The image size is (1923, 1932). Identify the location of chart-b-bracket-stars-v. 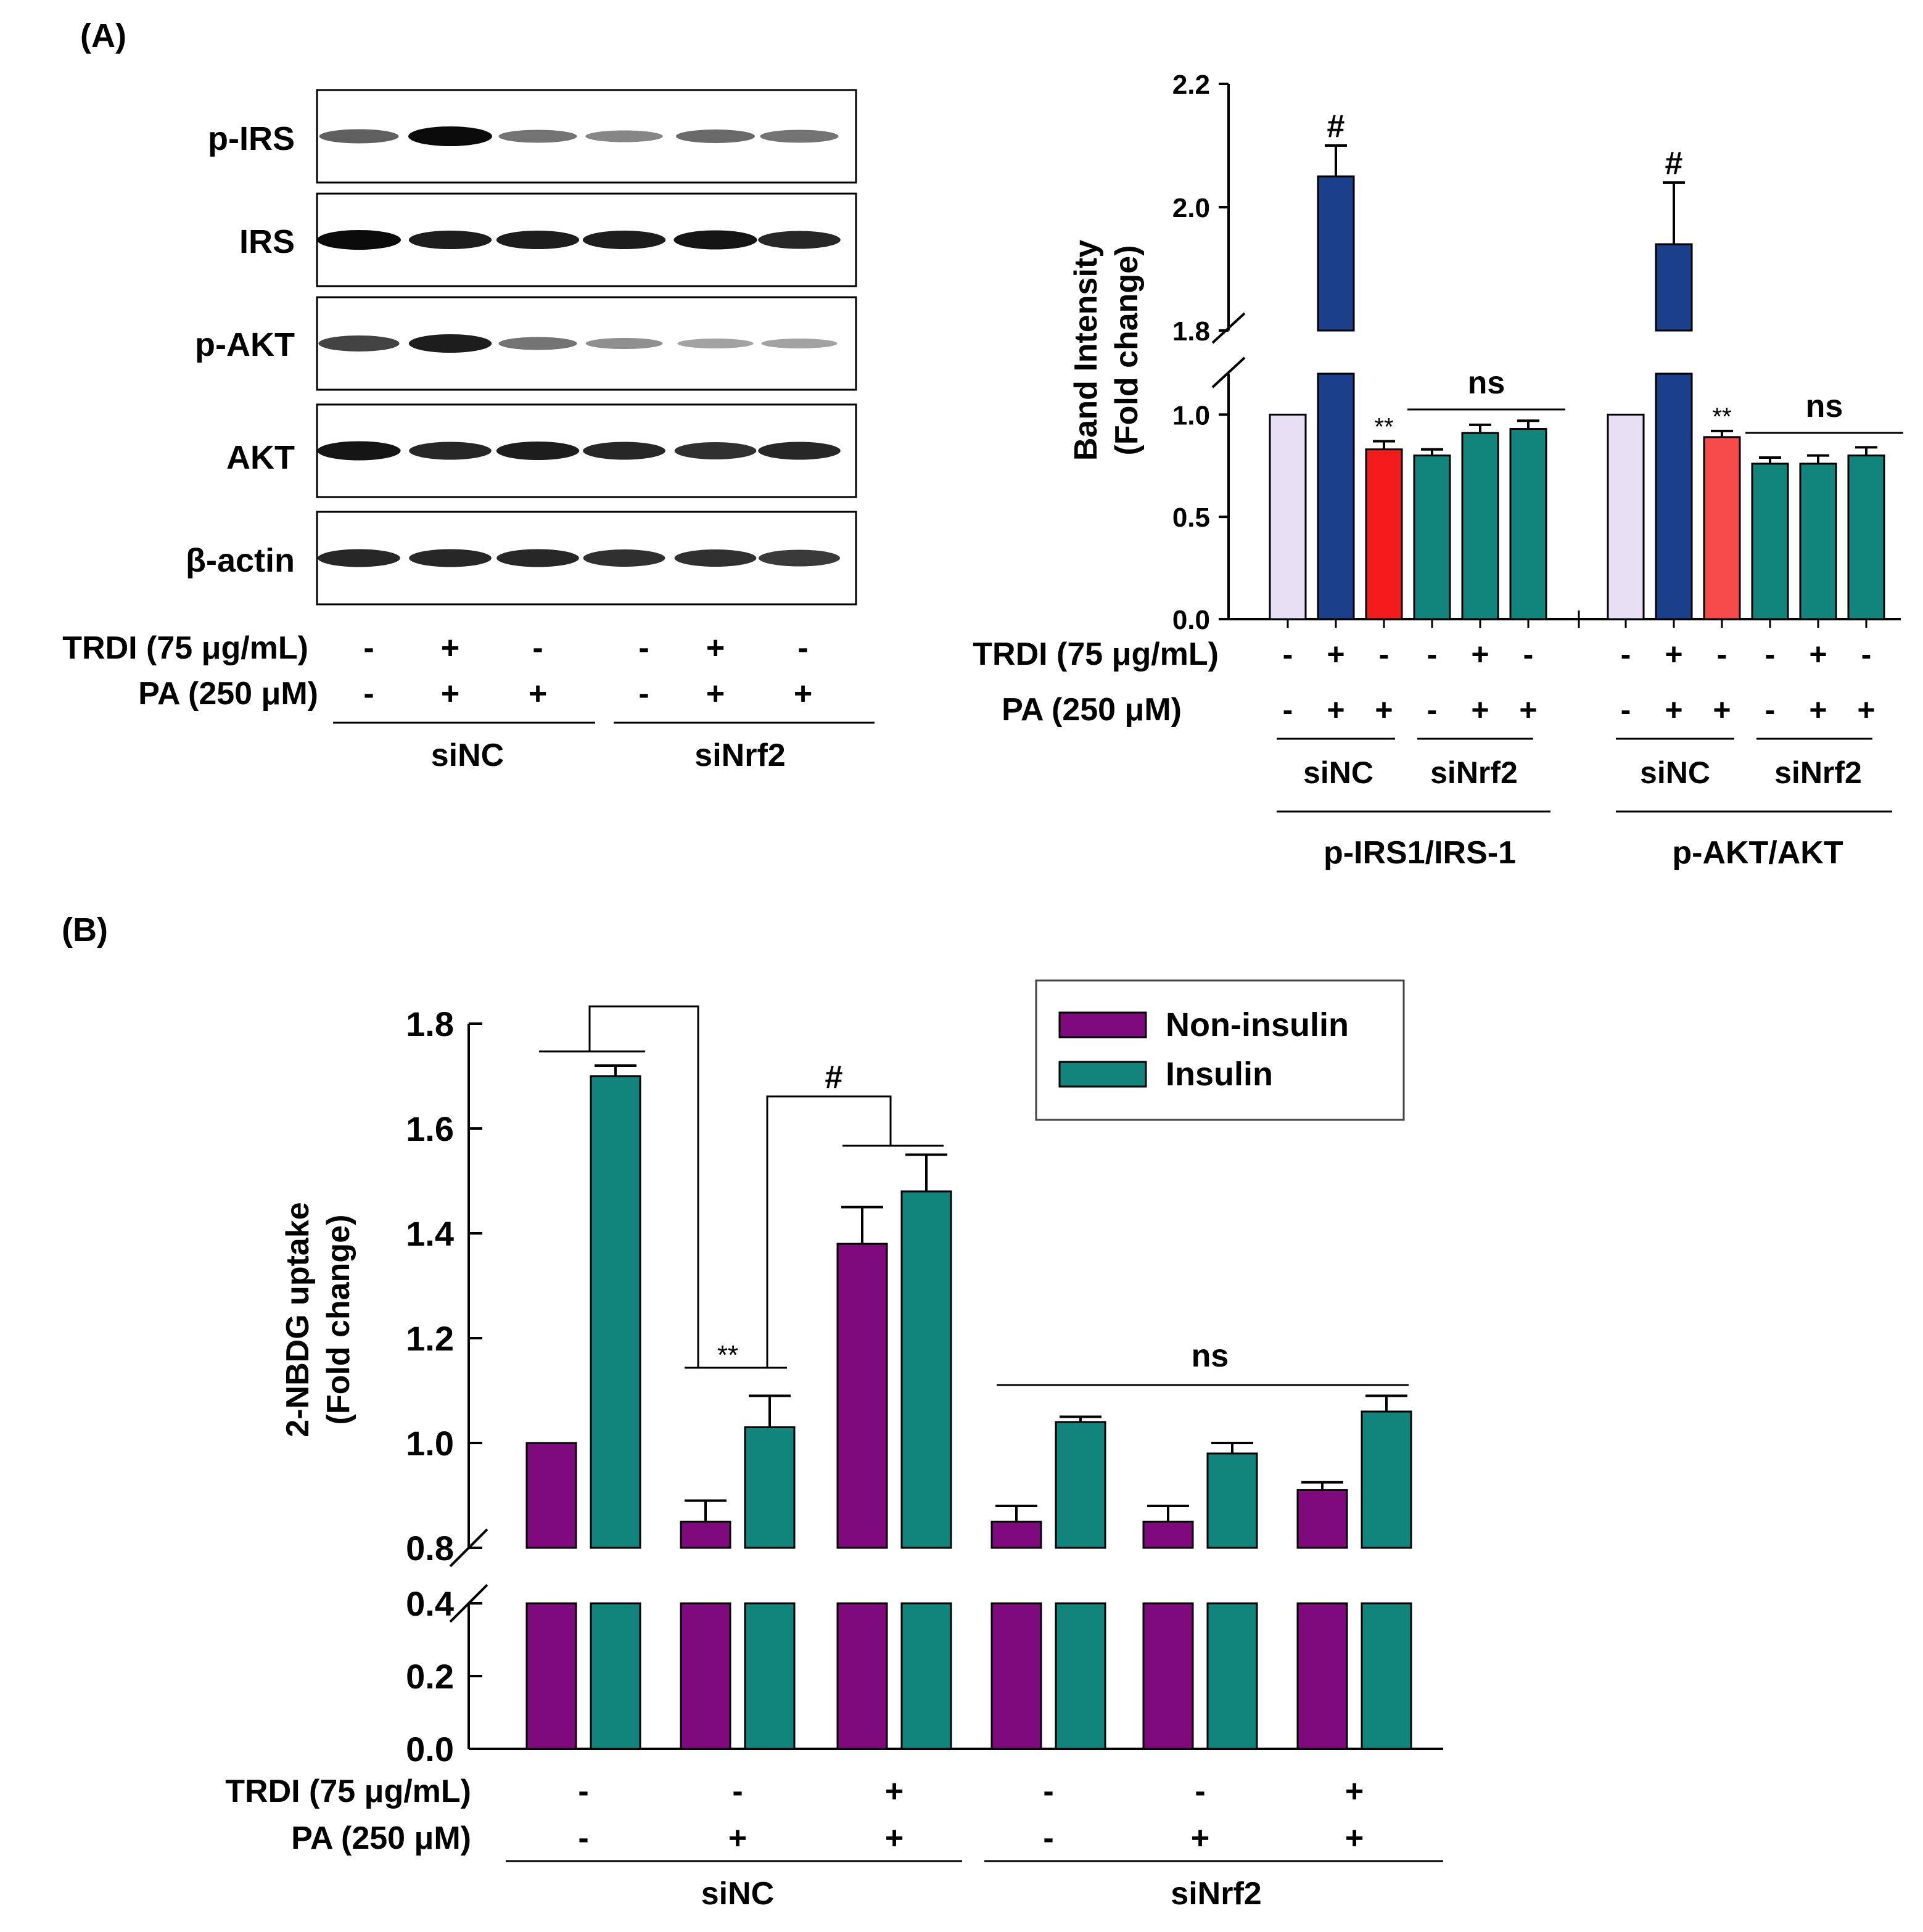
(643, 1186).